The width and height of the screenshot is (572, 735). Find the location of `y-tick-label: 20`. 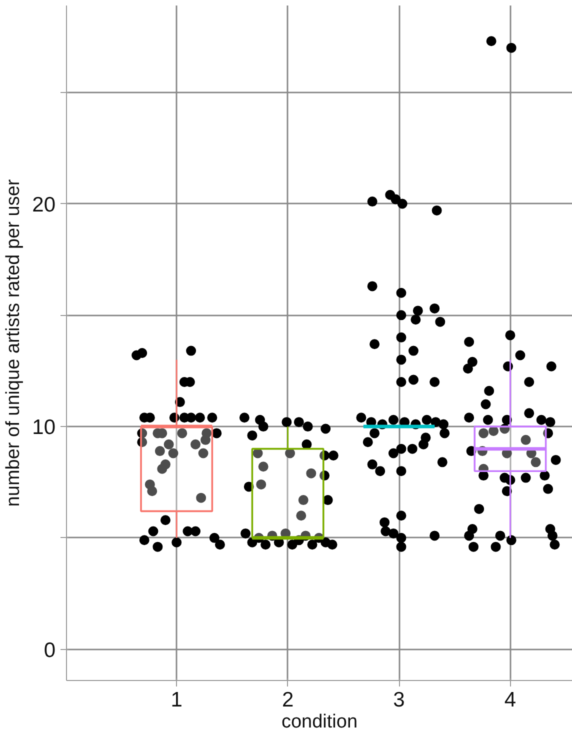

y-tick-label: 20 is located at coordinates (44, 204).